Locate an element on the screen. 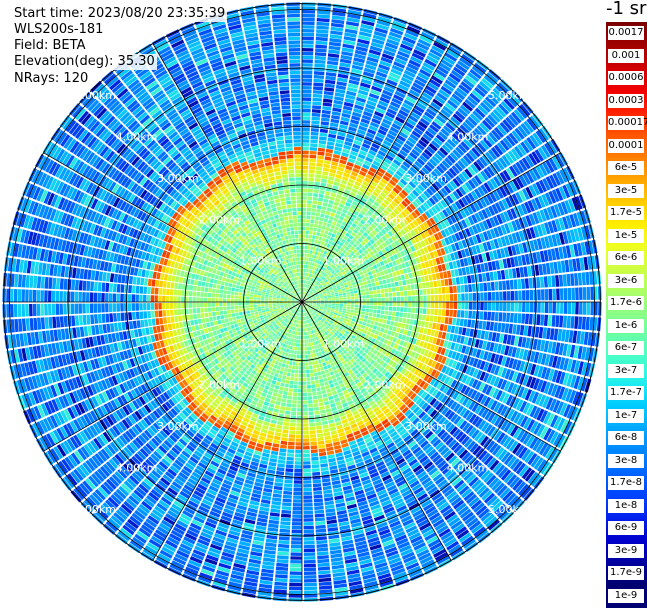 This screenshot has width=647, height=608. colorbar-tick-label: 6e-7 is located at coordinates (626, 348).